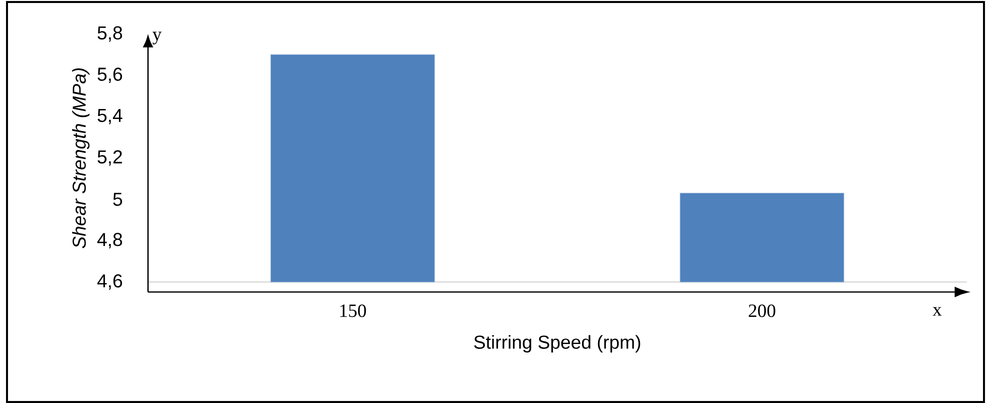 This screenshot has width=986, height=403. Describe the element at coordinates (110, 76) in the screenshot. I see `y-tick-label: 5,6` at that location.